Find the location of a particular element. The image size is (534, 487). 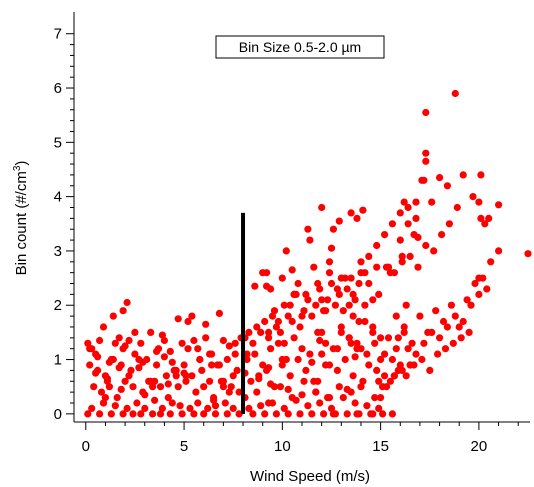

y-tick-label: 4 is located at coordinates (58, 197).